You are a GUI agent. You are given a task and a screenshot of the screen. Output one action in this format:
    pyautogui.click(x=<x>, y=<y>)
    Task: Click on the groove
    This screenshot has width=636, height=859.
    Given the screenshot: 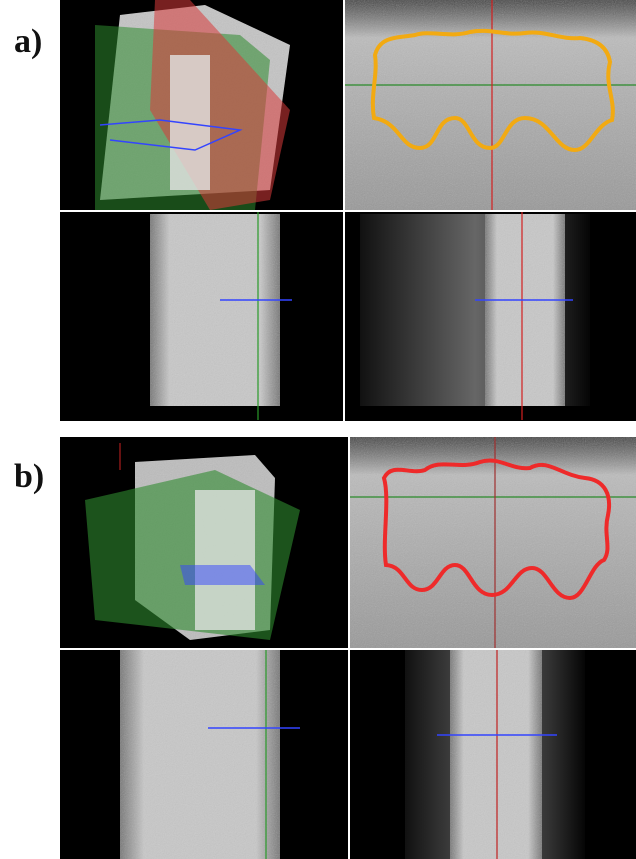 What is the action you would take?
    pyautogui.click(x=225, y=560)
    